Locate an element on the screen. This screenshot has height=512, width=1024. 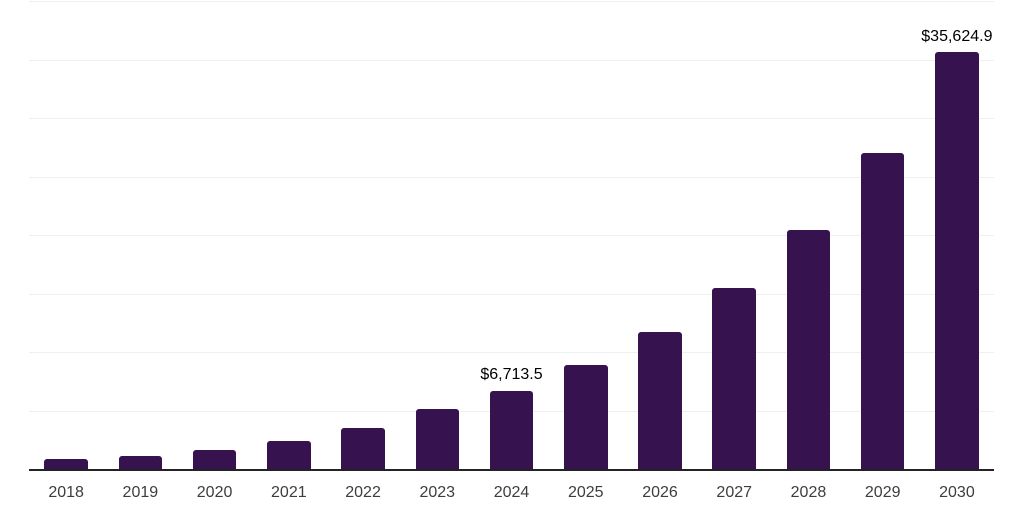
x-tick-2019: 2019 is located at coordinates (140, 492).